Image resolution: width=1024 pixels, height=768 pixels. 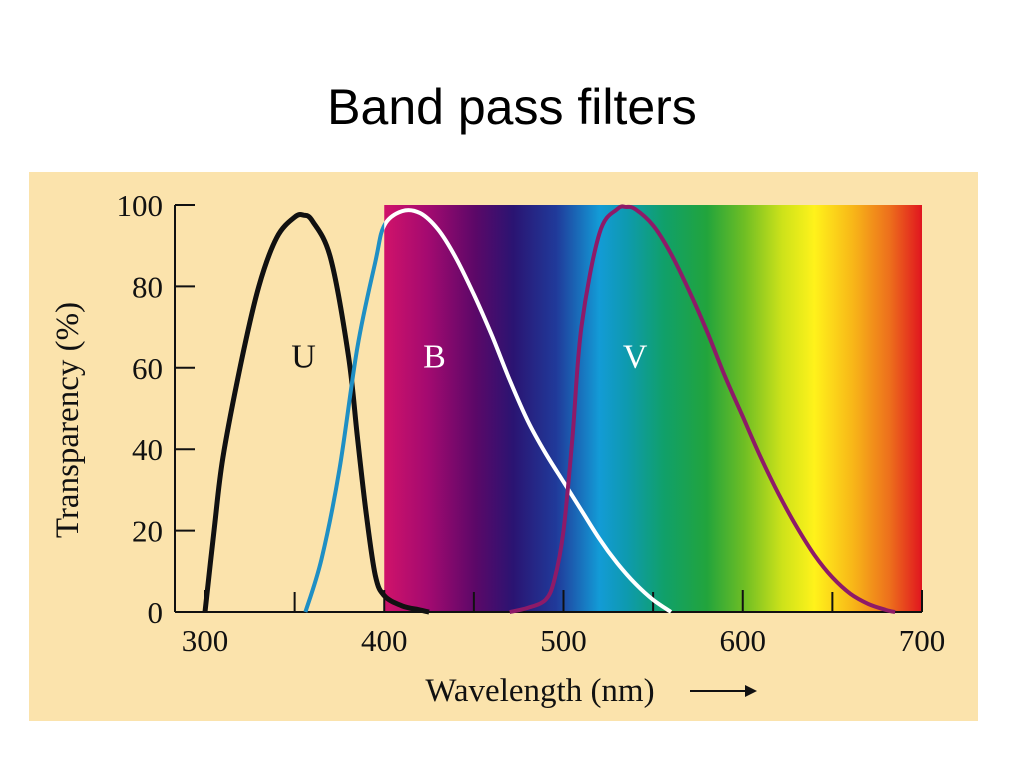 I want to click on y-axis-title: Transparency (%), so click(x=68, y=420).